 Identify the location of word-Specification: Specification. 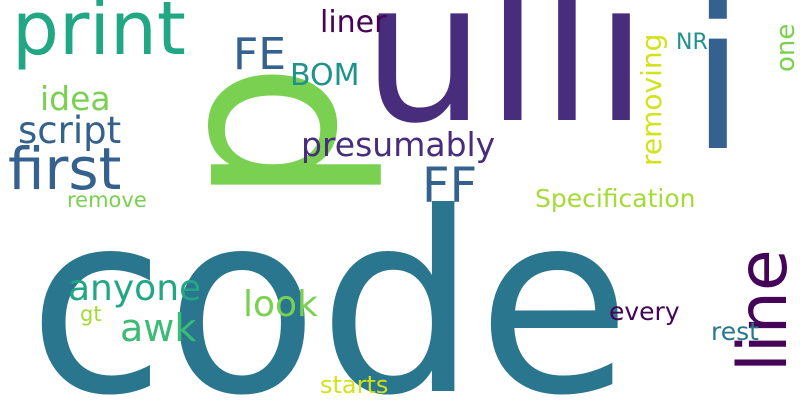
(615, 198).